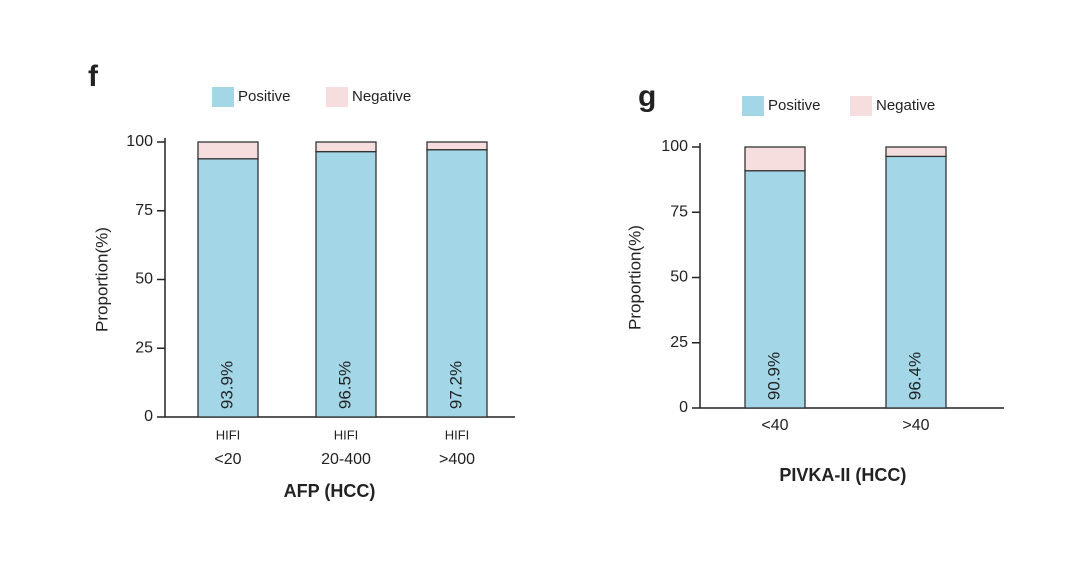 The height and width of the screenshot is (564, 1080). I want to click on value-label: 96.5%, so click(344, 385).